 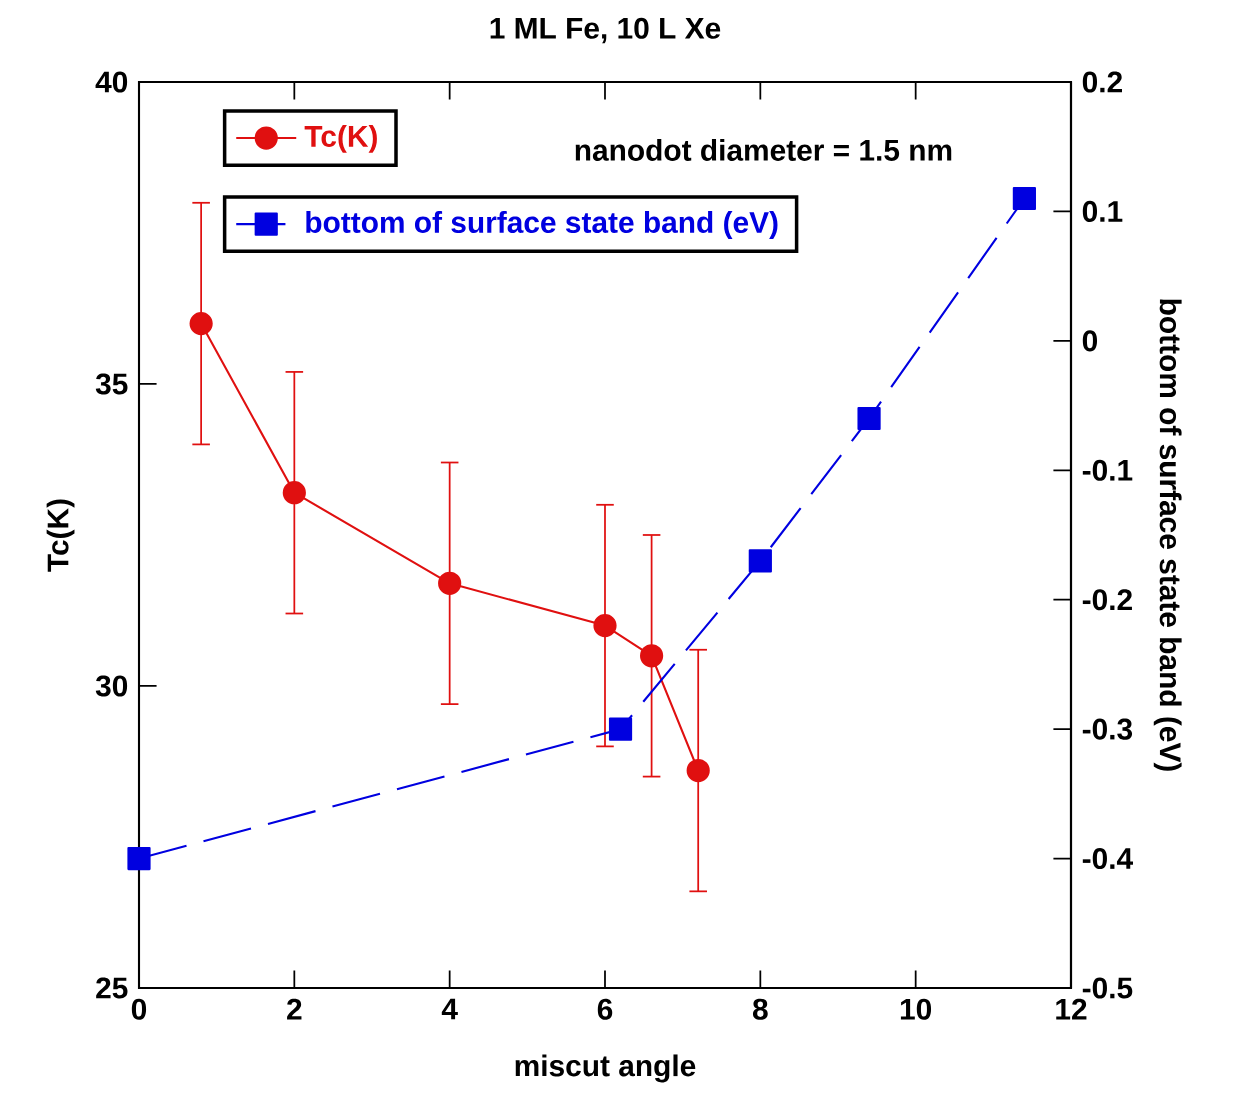 What do you see at coordinates (449, 1009) in the screenshot?
I see `x-tick-label: 4` at bounding box center [449, 1009].